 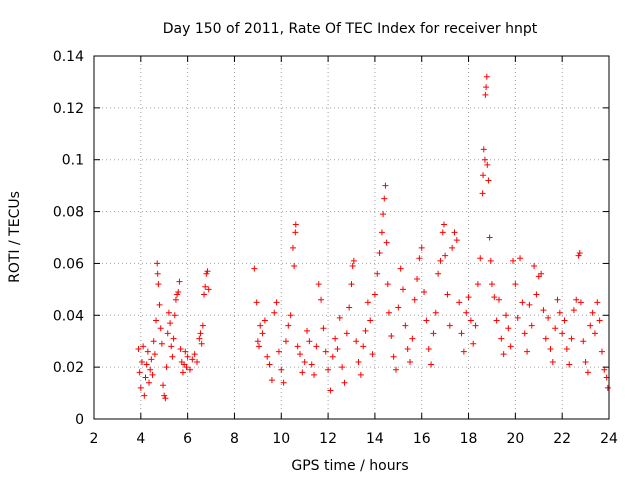 I want to click on x-tick-label: 2, so click(x=94, y=439).